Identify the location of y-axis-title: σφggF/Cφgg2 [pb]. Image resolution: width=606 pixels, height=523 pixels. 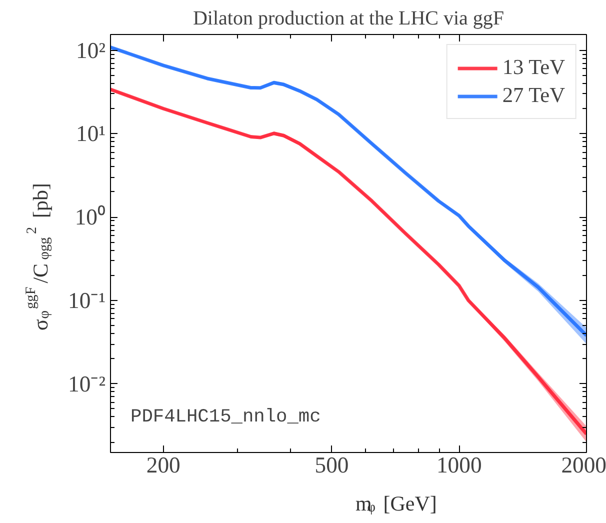
(38, 256).